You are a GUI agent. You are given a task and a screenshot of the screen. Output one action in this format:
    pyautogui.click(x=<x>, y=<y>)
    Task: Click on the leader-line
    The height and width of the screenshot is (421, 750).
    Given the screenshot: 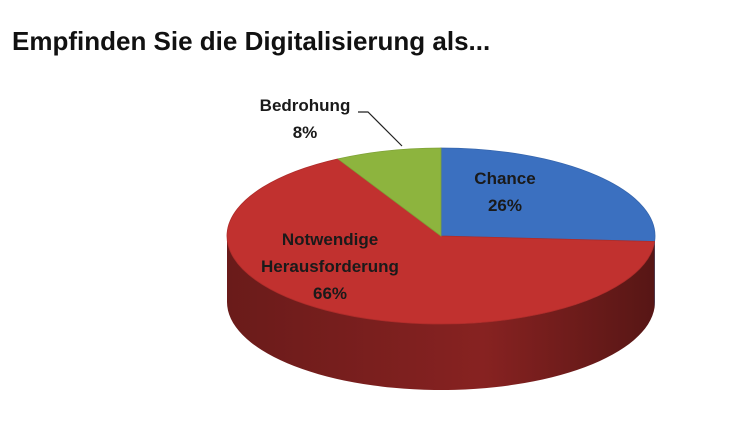 What is the action you would take?
    pyautogui.click(x=380, y=129)
    